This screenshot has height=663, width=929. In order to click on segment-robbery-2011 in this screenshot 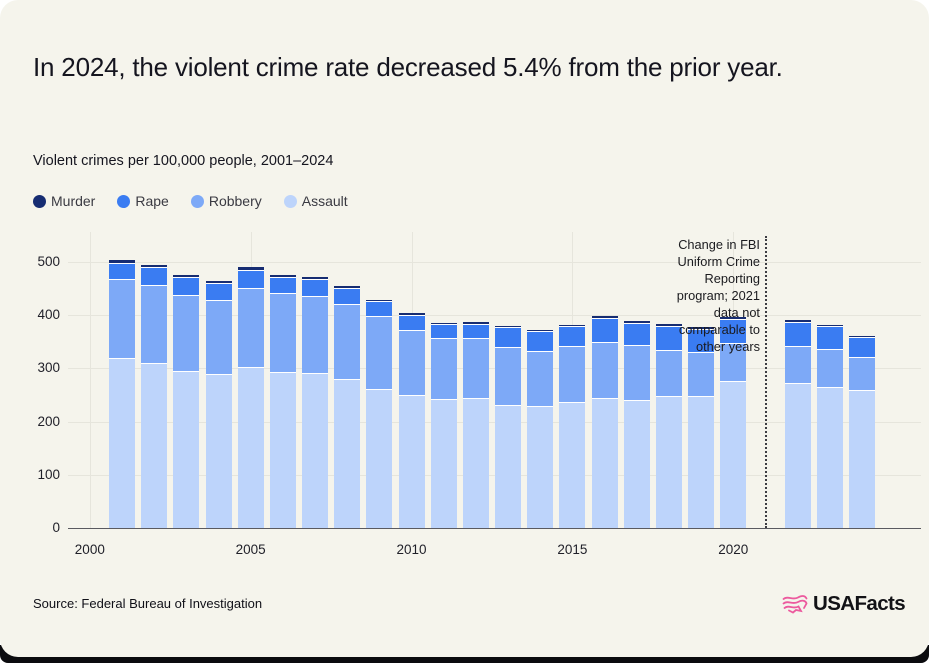, I will do `click(443, 369)`.